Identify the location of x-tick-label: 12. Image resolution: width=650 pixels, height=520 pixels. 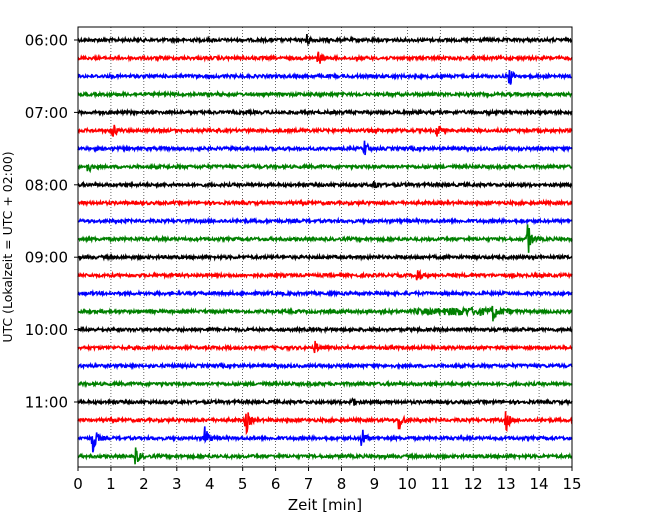
(473, 484).